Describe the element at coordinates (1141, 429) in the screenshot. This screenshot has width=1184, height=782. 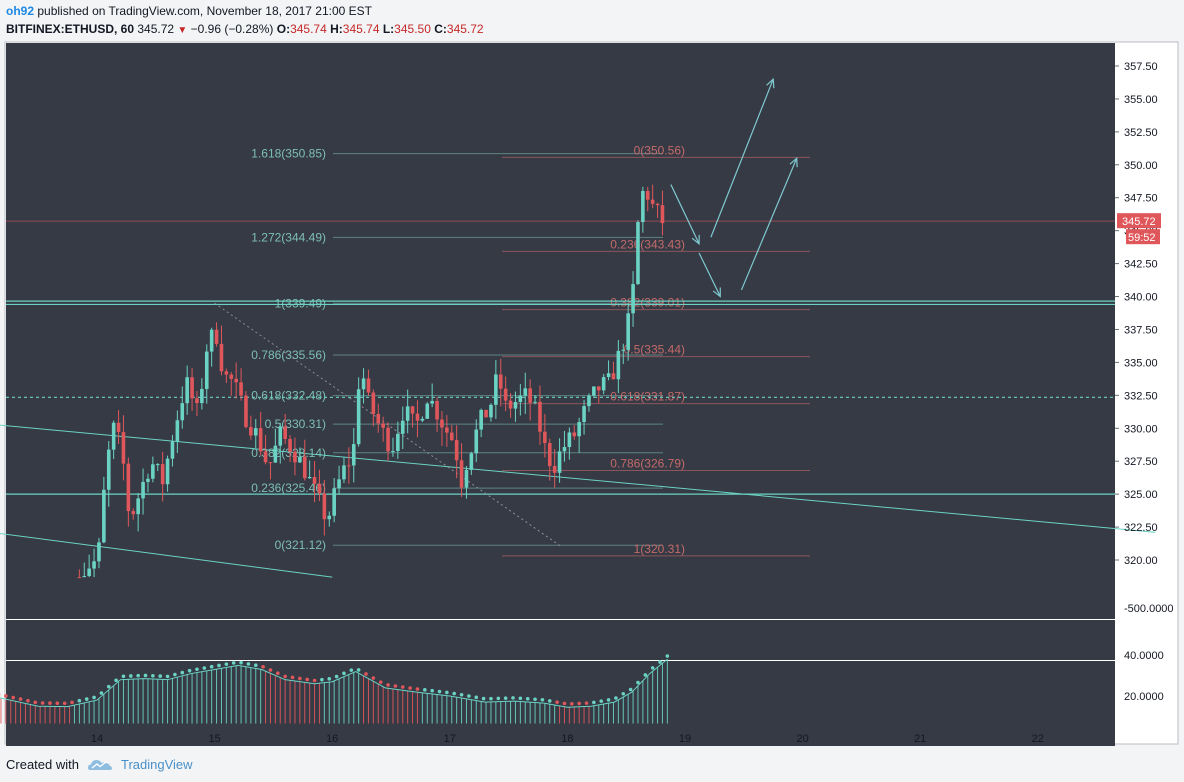
I see `price-axis-label: 330.00` at that location.